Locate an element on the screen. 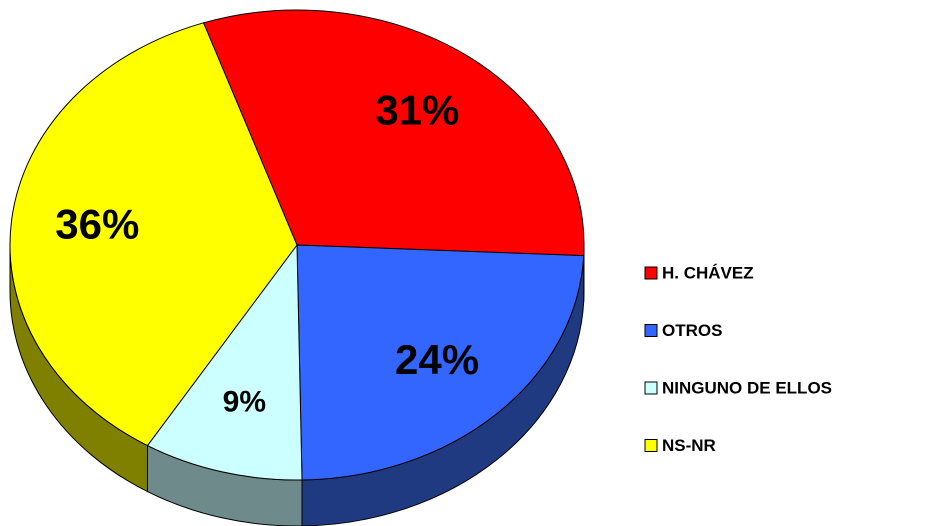 This screenshot has height=526, width=931. data-label: 9% is located at coordinates (244, 402).